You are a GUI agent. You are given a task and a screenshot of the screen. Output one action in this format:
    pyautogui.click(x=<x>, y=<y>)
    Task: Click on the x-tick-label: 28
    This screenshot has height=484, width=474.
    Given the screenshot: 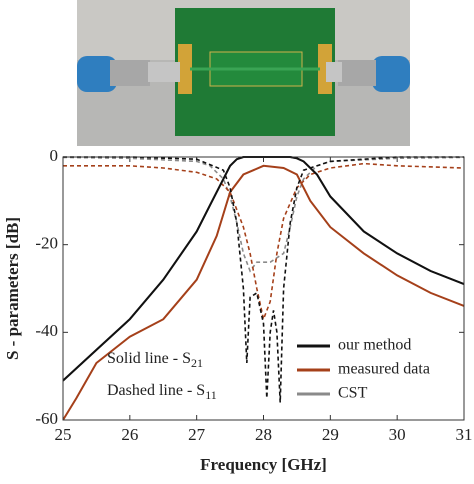 What is the action you would take?
    pyautogui.click(x=263, y=434)
    